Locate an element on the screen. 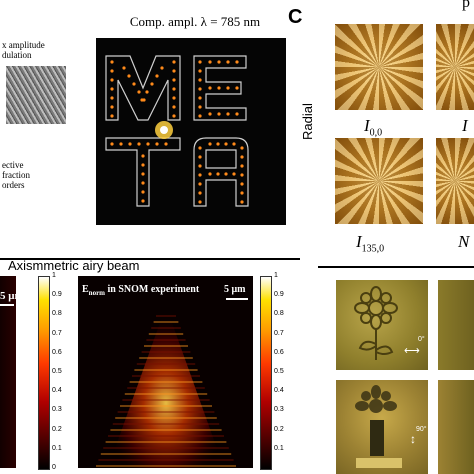  scale-bar-right is located at coordinates (237, 299).